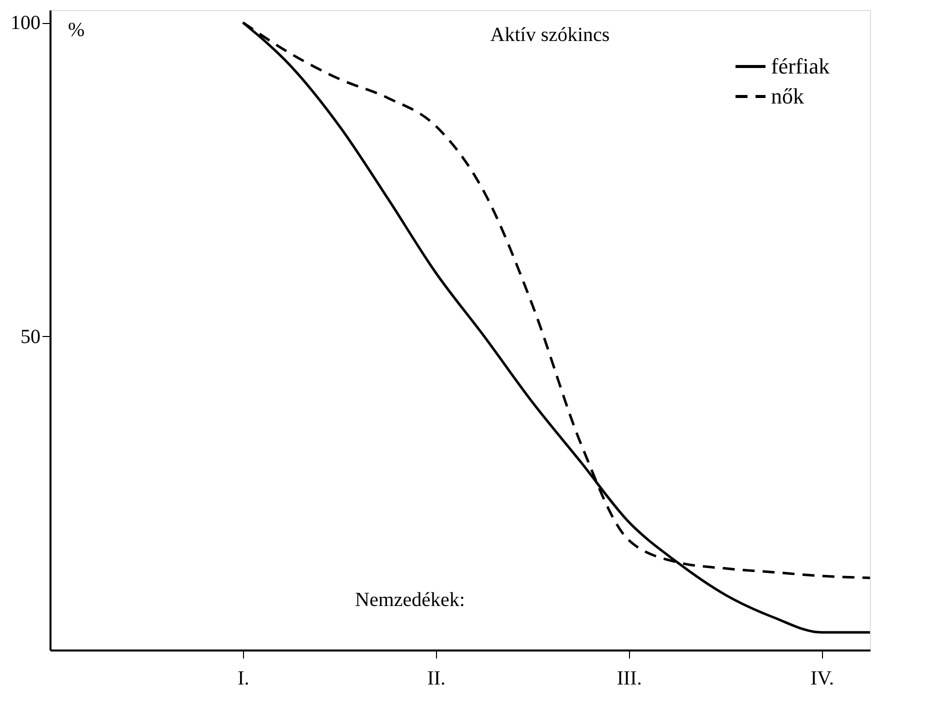  Describe the element at coordinates (822, 679) in the screenshot. I see `x-tick-label: IV.` at that location.